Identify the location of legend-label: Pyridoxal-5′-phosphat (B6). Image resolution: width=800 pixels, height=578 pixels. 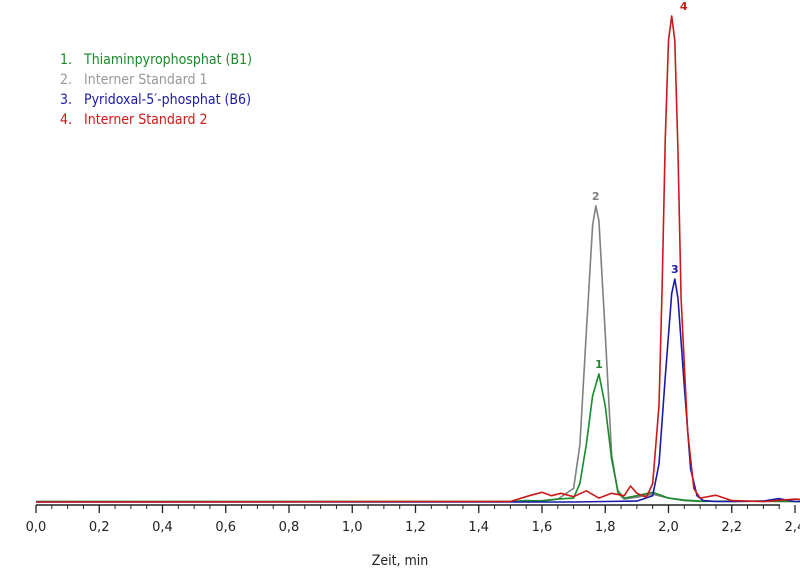
(167, 100).